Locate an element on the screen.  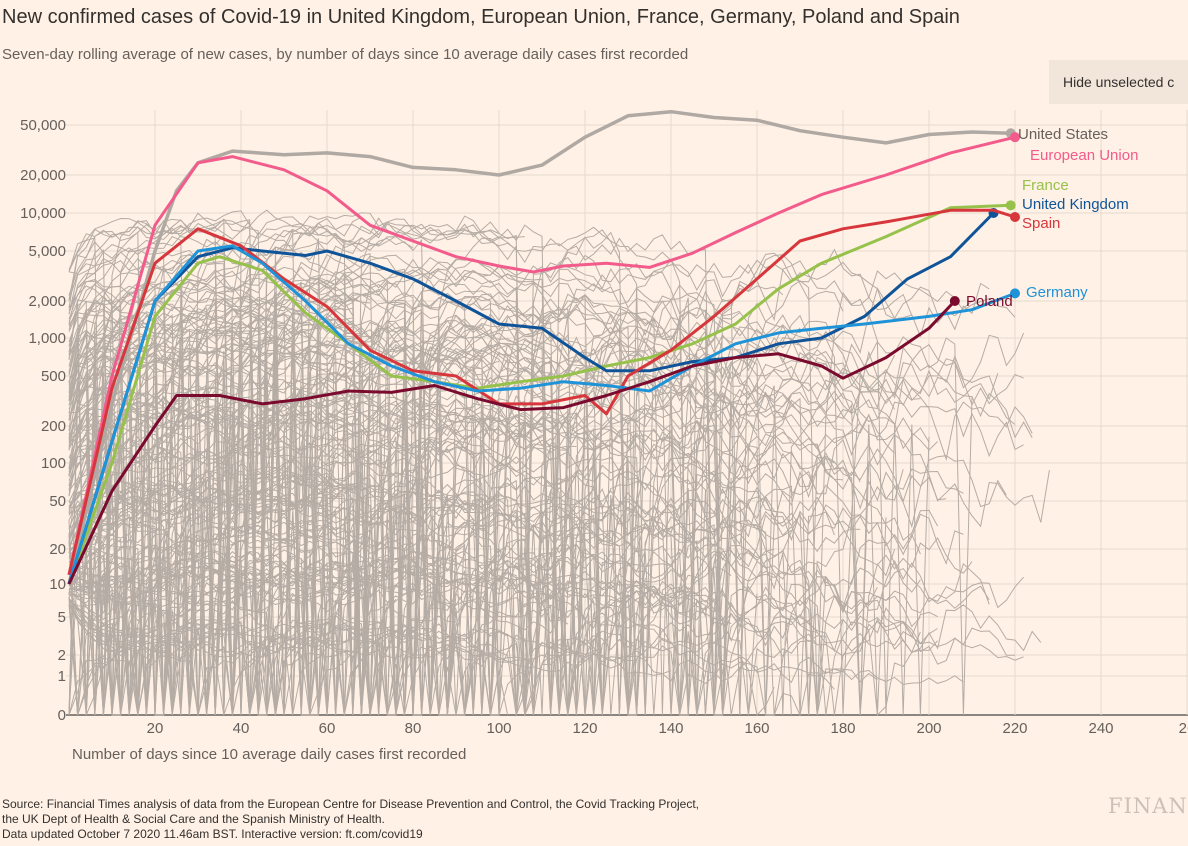
x-tick-label: 100 is located at coordinates (498, 728).